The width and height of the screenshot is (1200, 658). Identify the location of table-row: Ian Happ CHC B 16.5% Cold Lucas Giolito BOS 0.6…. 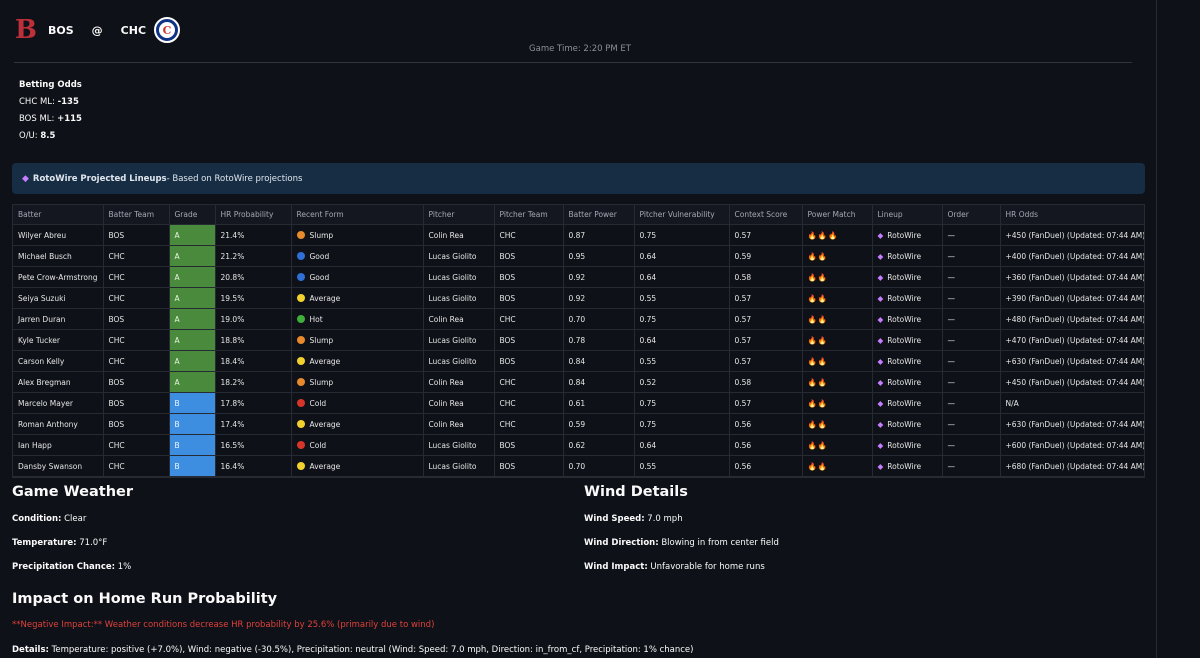
(579, 445).